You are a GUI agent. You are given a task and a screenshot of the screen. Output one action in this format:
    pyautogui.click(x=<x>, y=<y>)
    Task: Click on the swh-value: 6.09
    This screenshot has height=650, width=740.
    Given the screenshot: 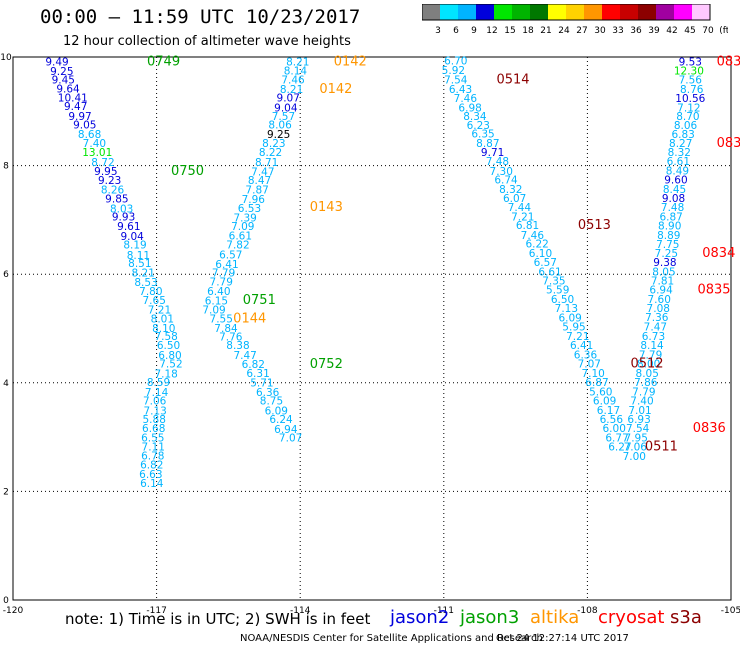 What is the action you would take?
    pyautogui.click(x=276, y=411)
    